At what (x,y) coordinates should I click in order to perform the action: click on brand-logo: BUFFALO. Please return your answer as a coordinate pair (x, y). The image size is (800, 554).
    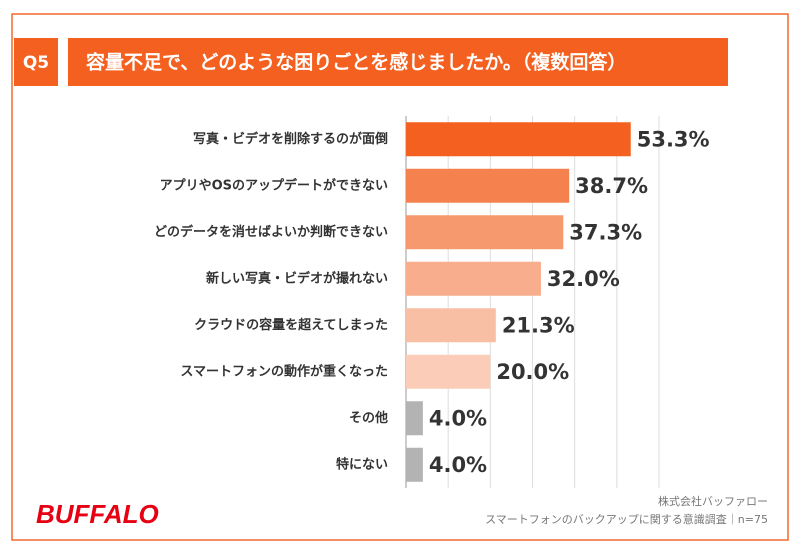
    Looking at the image, I should click on (97, 514).